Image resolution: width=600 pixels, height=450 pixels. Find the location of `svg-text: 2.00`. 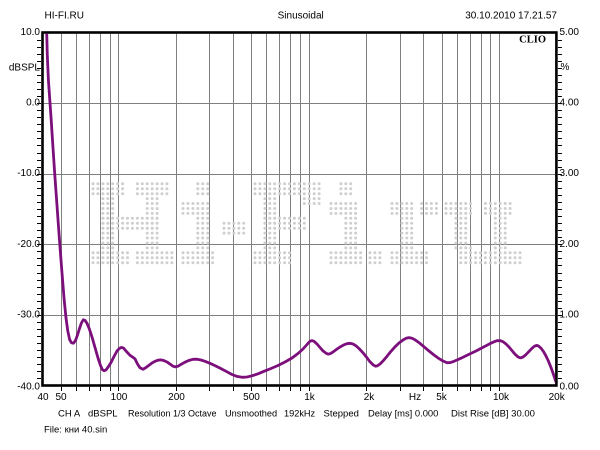

svg-text: 2.00 is located at coordinates (570, 244).